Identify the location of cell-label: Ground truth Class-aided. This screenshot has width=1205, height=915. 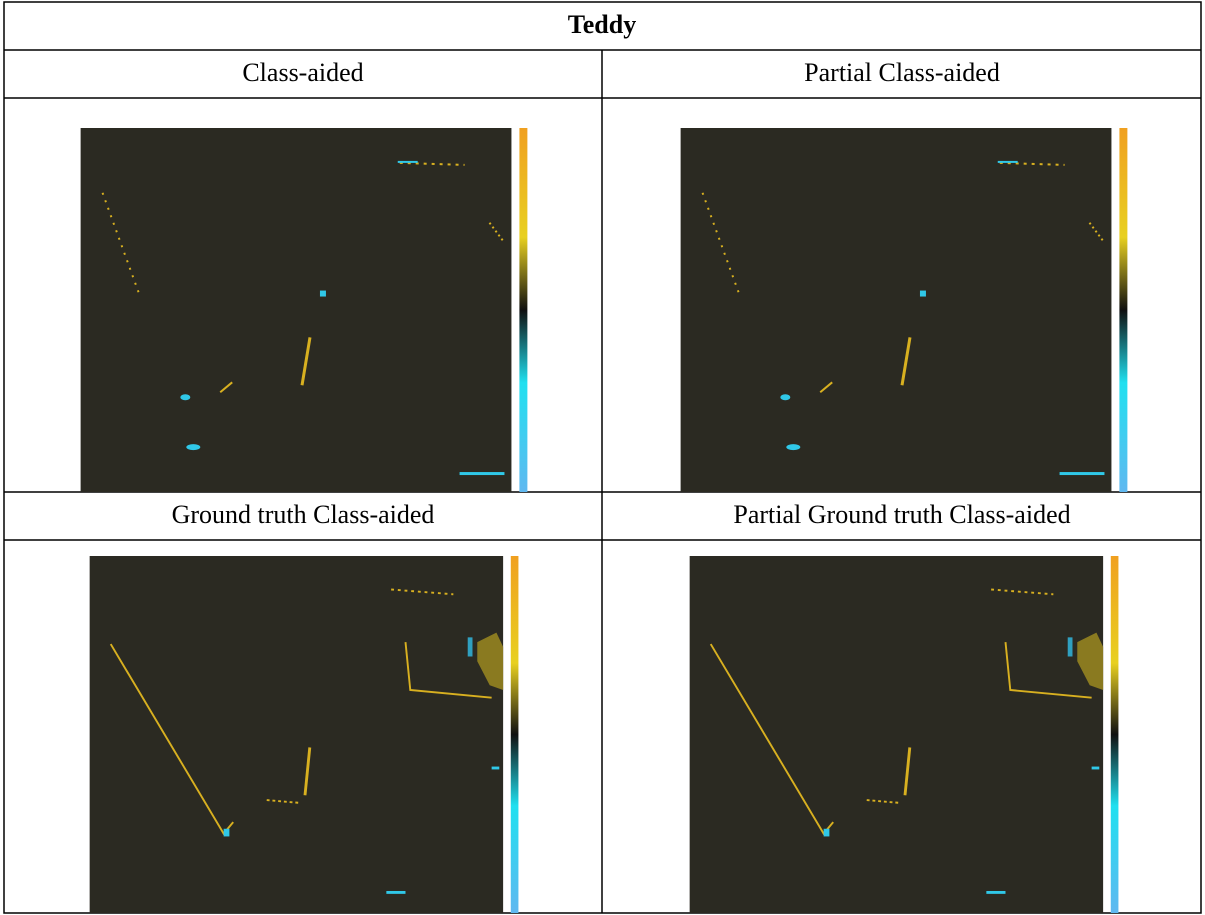
(303, 514).